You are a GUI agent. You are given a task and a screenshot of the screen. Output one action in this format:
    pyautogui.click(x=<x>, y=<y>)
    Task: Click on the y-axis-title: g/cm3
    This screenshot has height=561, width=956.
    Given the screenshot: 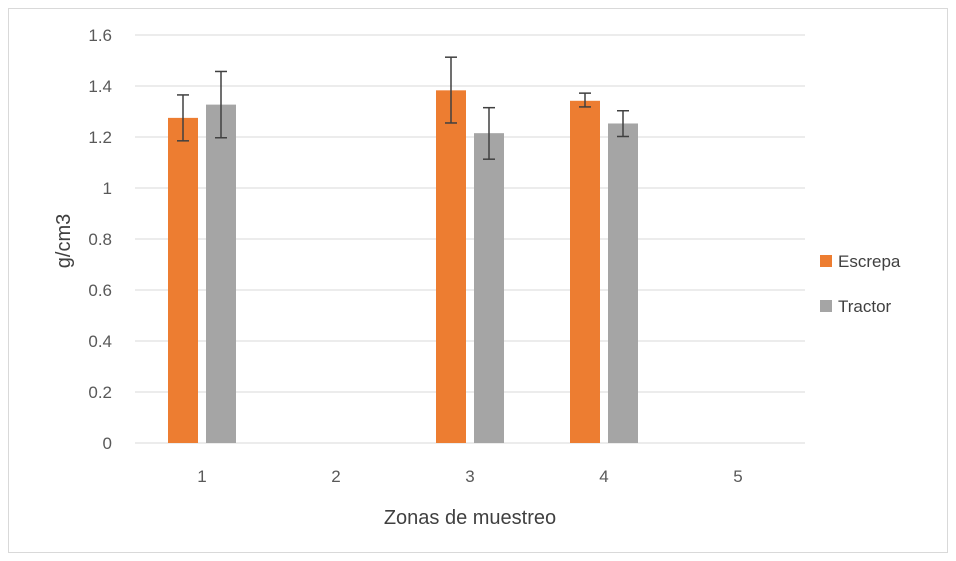 What is the action you would take?
    pyautogui.click(x=64, y=241)
    